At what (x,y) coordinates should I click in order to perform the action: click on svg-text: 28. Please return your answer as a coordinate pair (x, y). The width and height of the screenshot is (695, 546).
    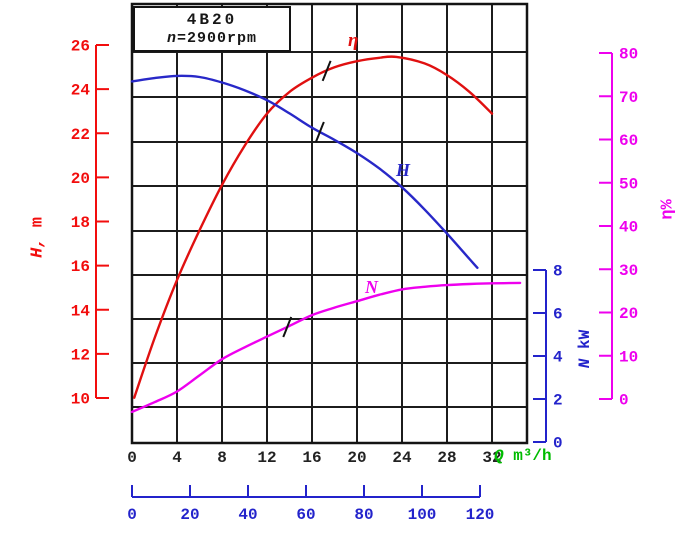
    Looking at the image, I should click on (446, 458).